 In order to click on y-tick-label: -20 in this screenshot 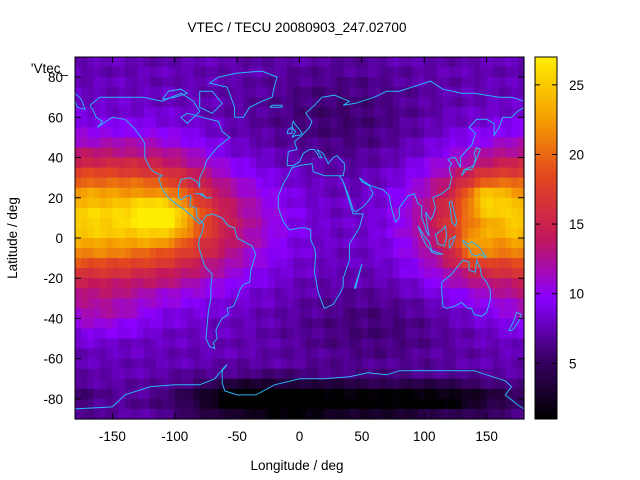, I will do `click(53, 278)`.